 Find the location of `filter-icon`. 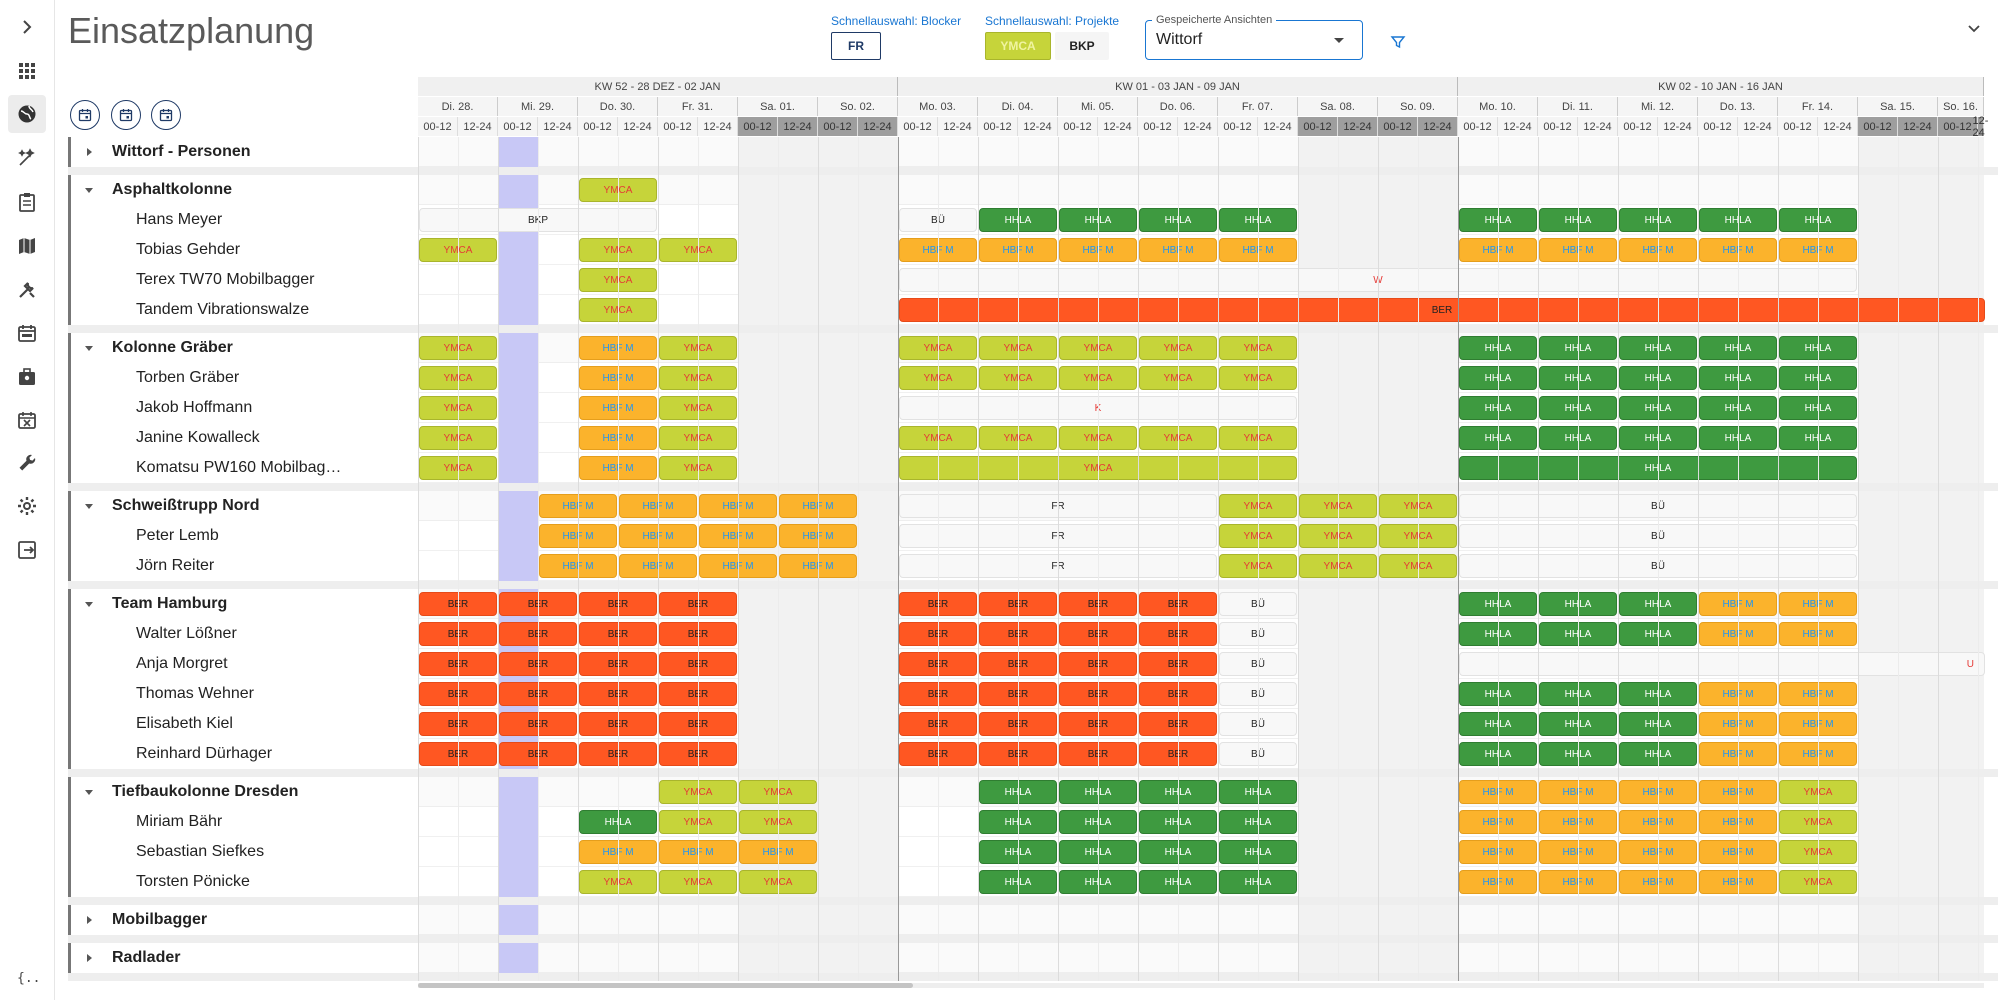

filter-icon is located at coordinates (1398, 42).